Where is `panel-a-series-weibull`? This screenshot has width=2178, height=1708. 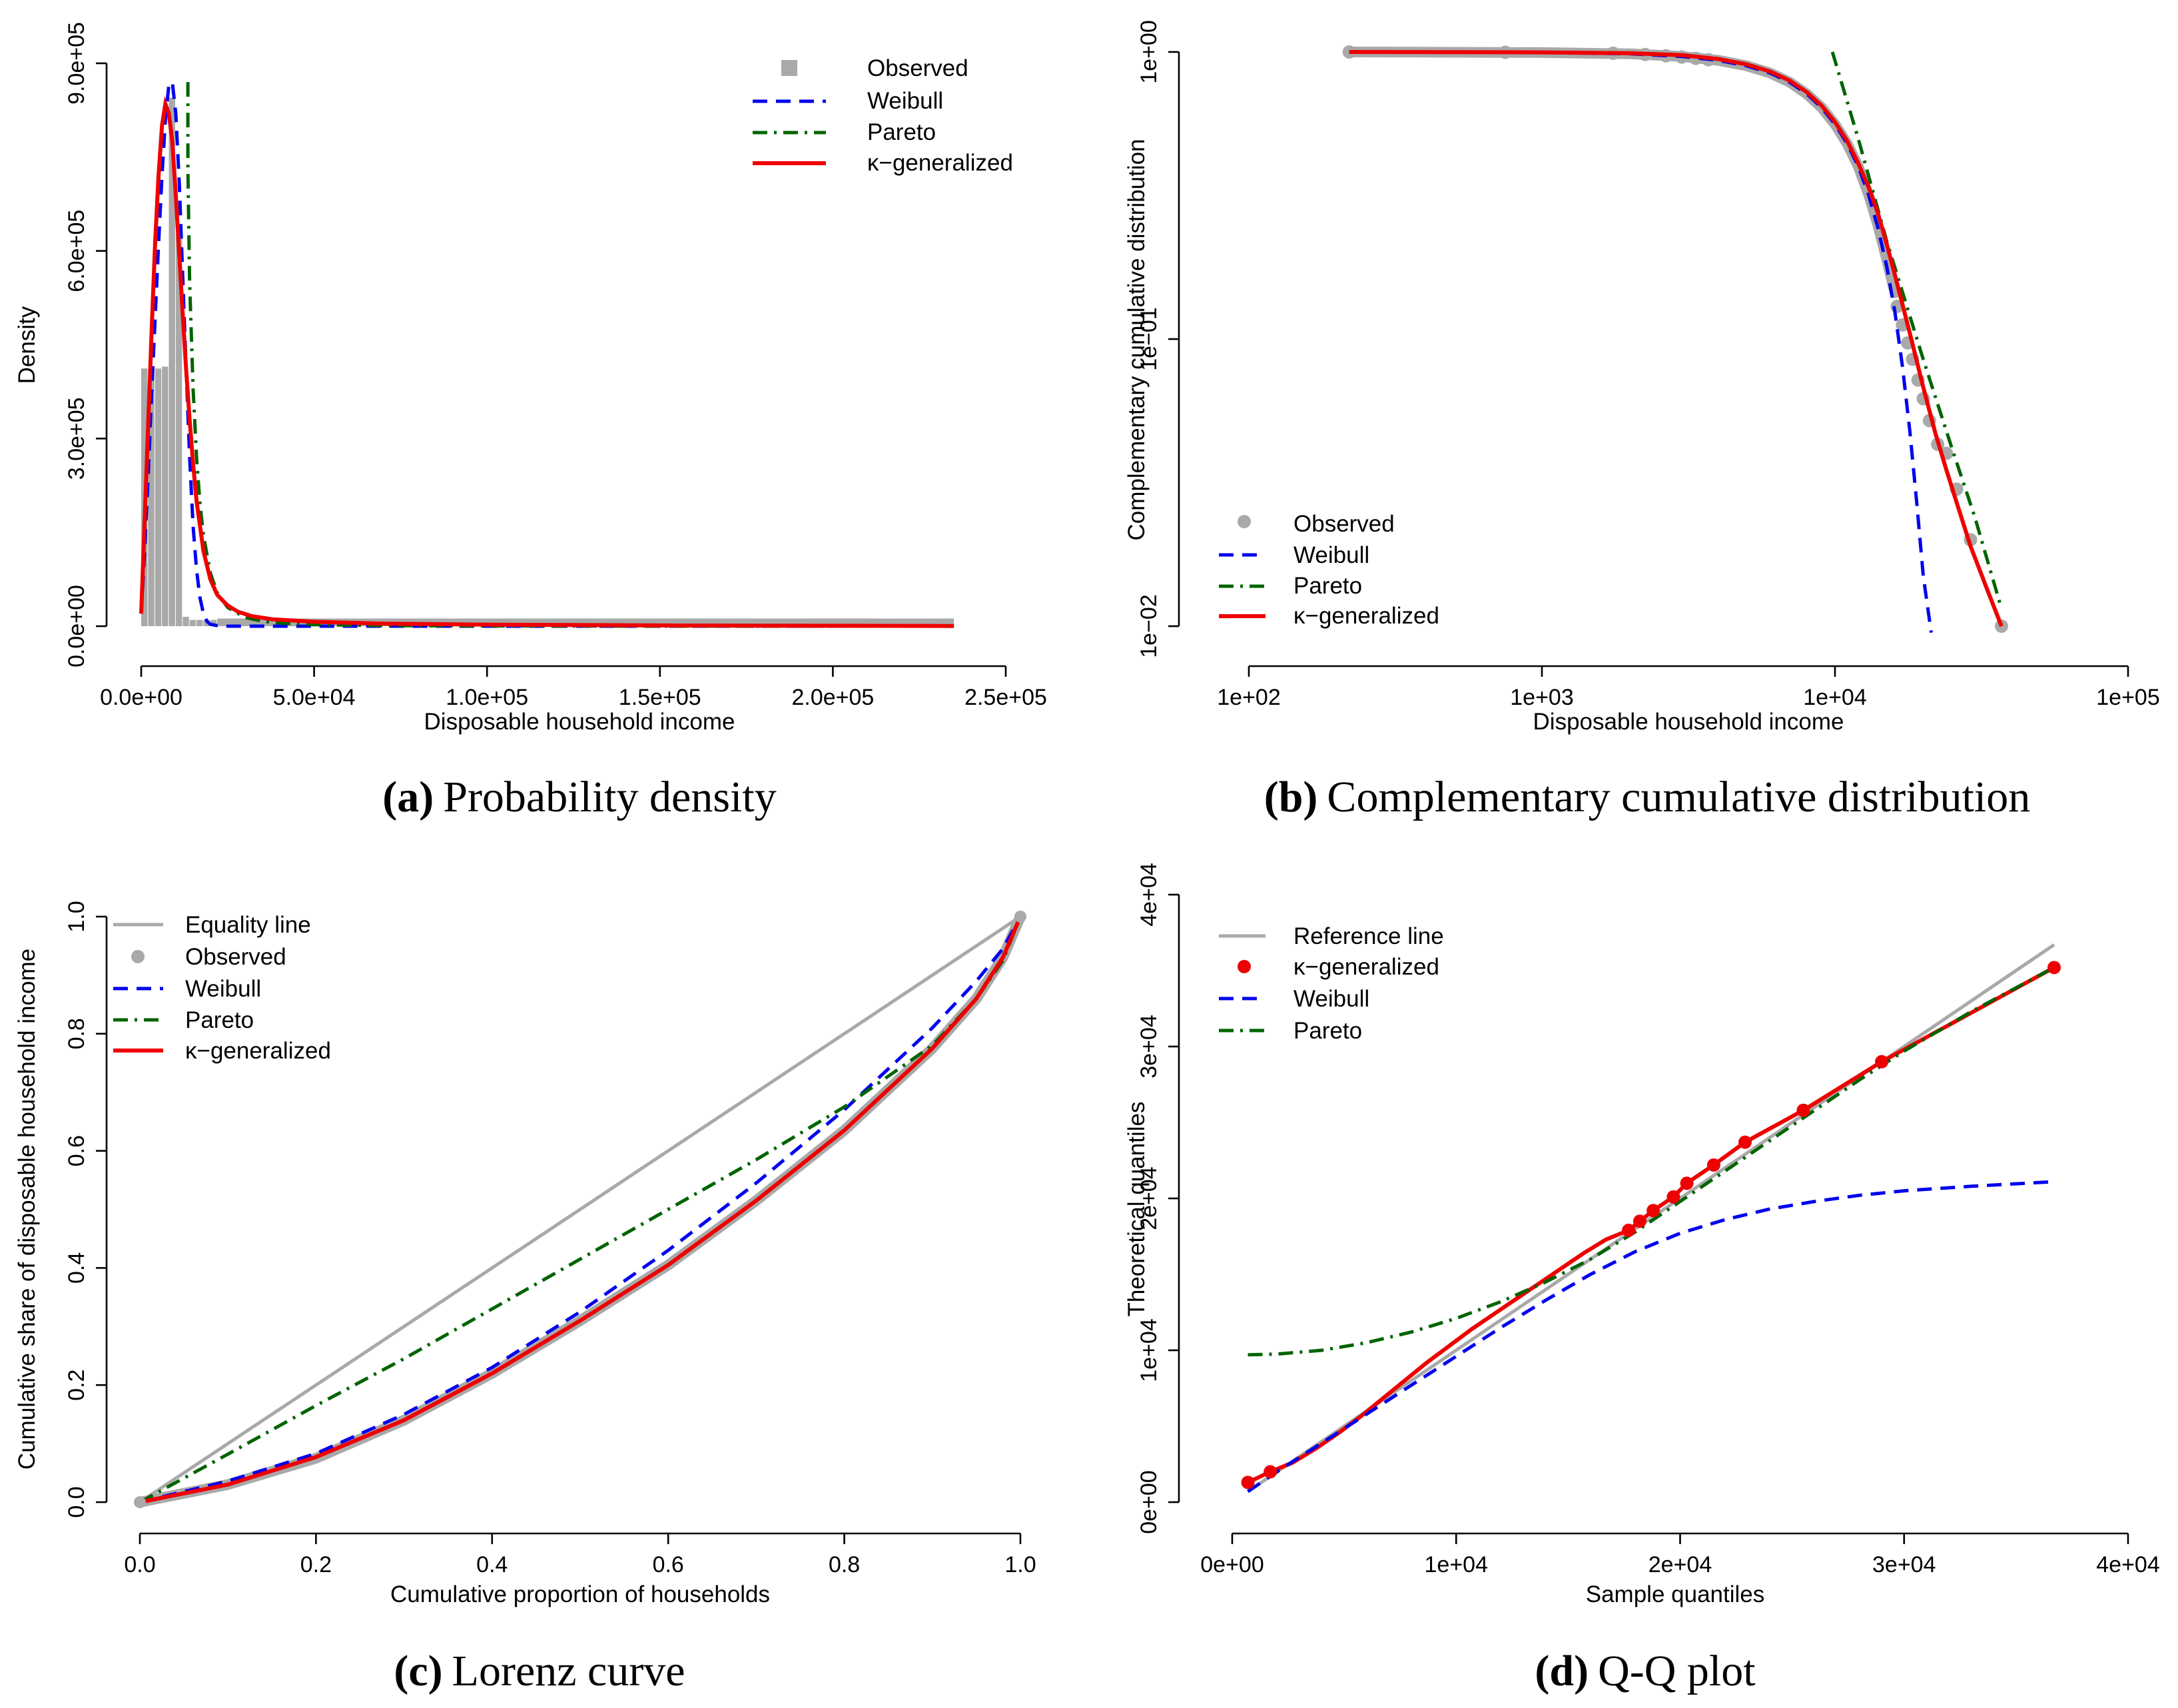
panel-a-series-weibull is located at coordinates (546, 353).